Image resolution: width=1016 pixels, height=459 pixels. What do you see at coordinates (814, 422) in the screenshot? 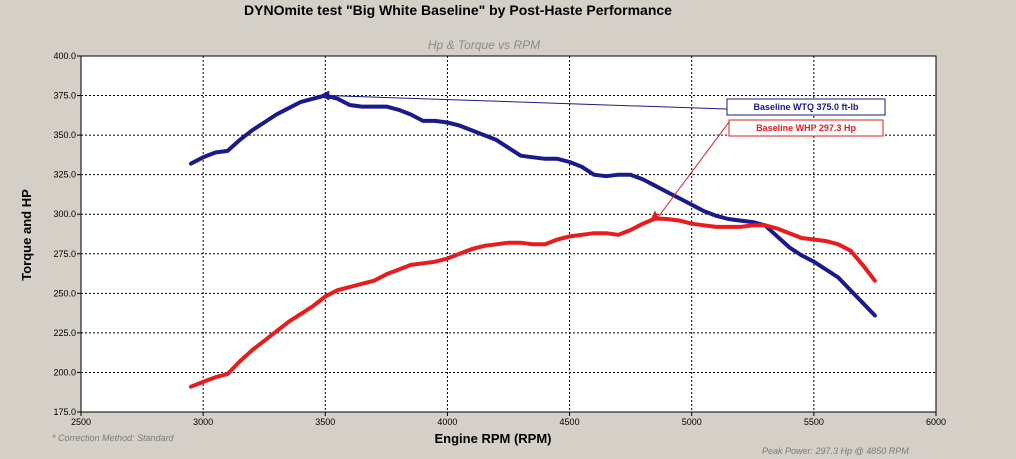
I see `x-tick-label: 5500` at bounding box center [814, 422].